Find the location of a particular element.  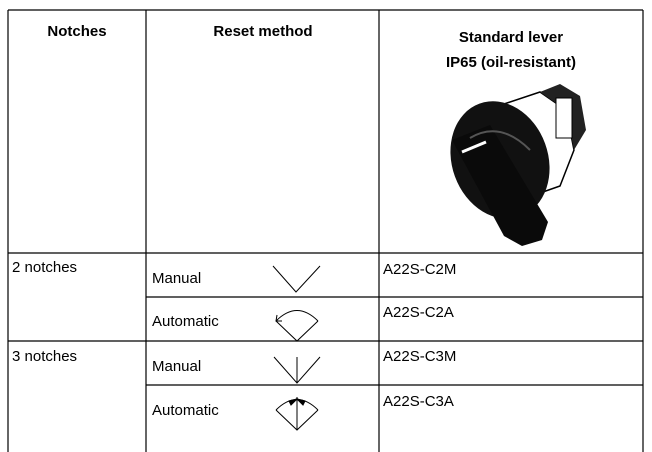

header-notches: Notches is located at coordinates (76, 31).